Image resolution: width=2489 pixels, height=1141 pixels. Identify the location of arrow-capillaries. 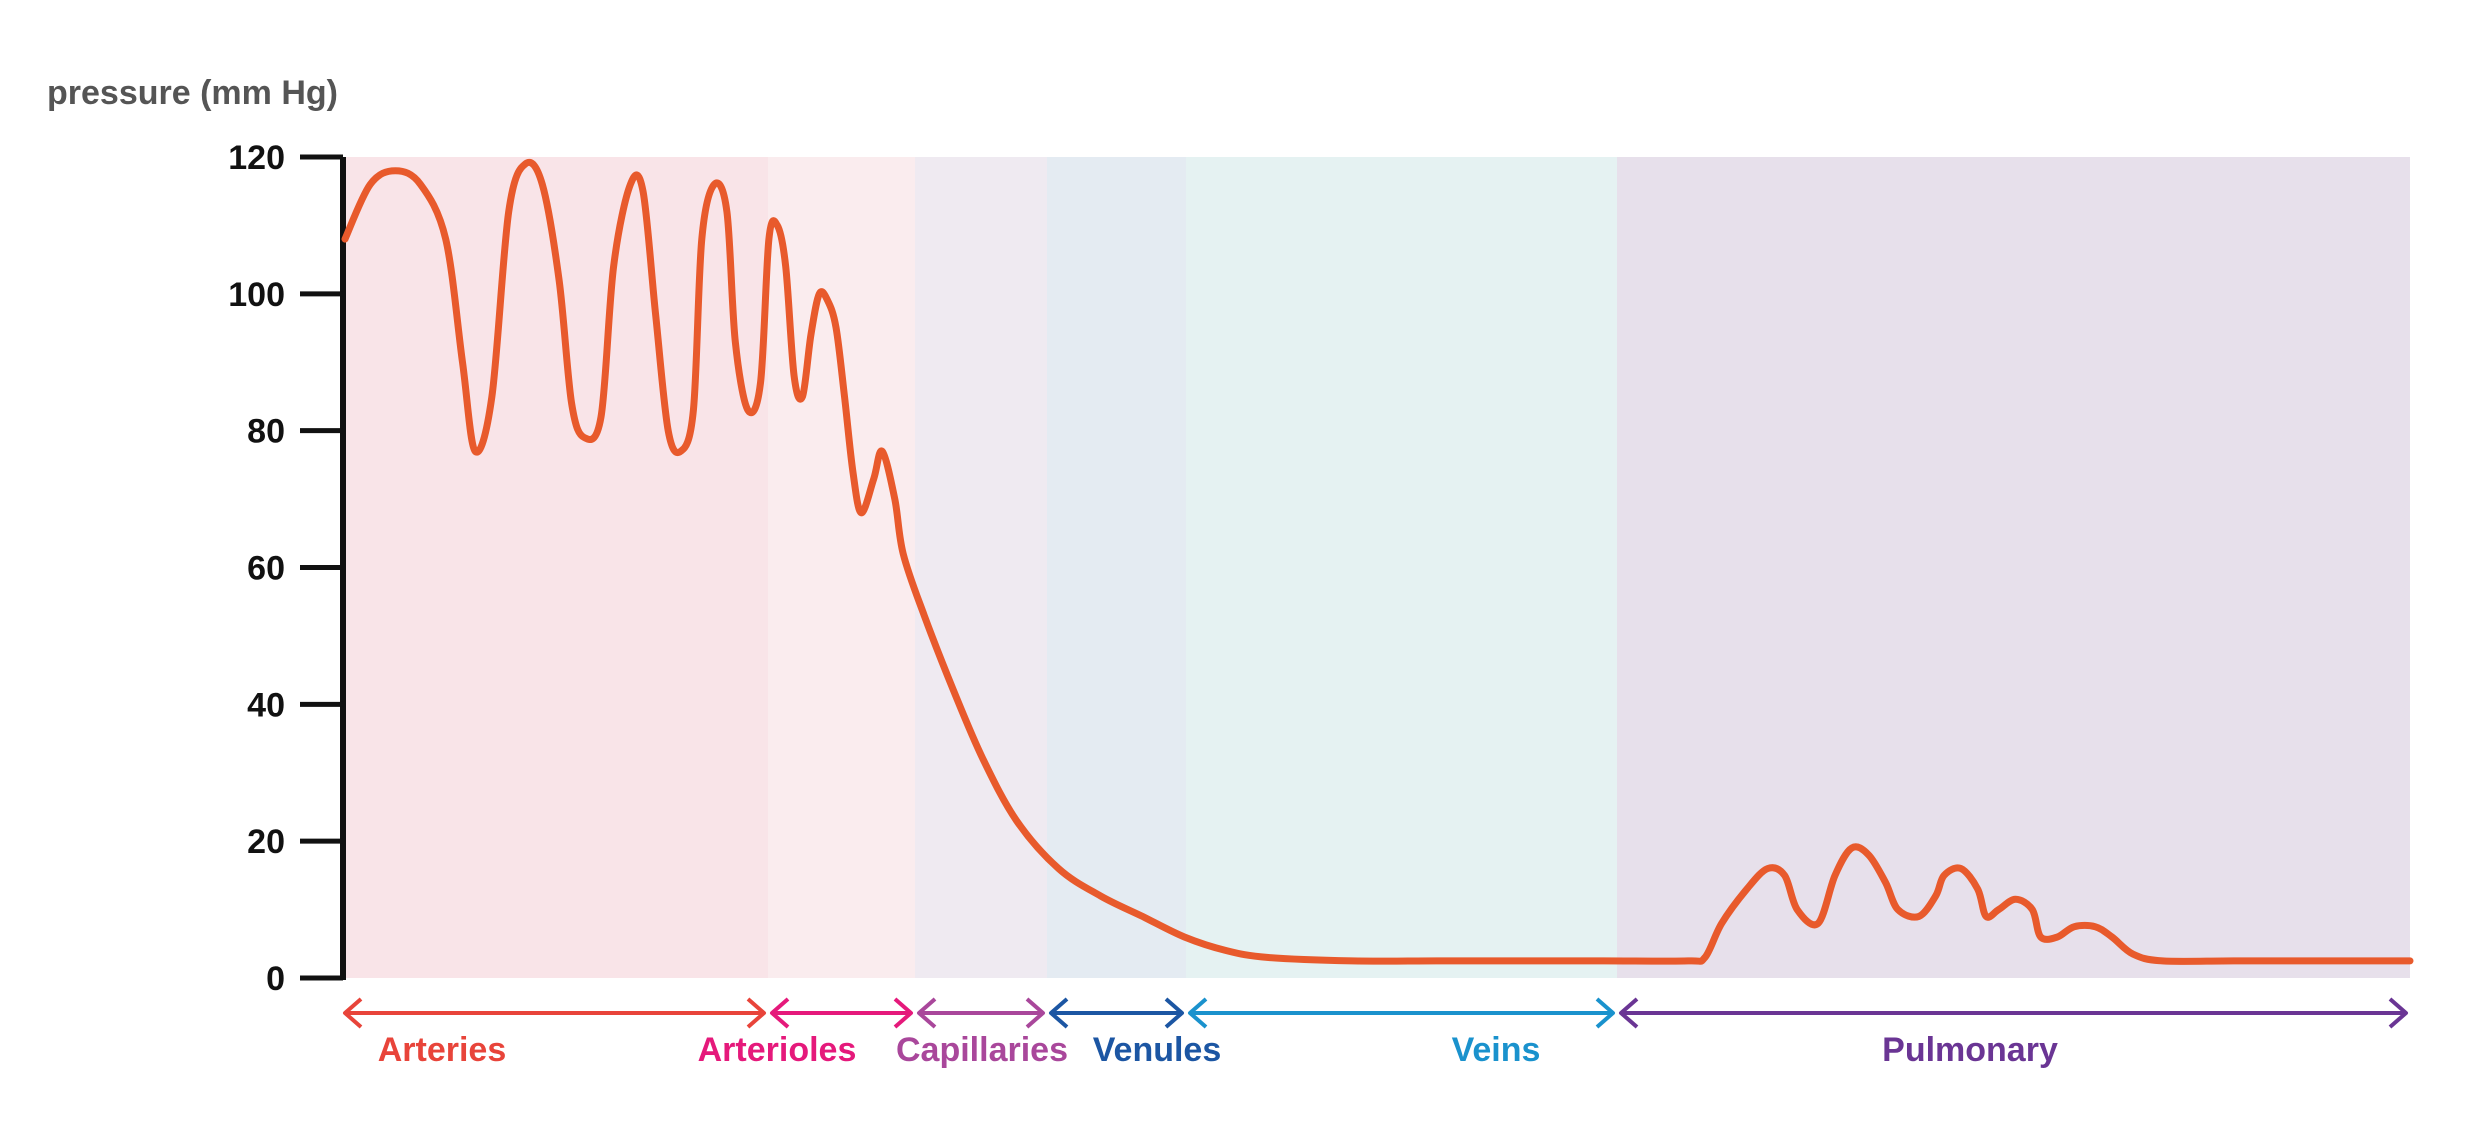
(981, 1013).